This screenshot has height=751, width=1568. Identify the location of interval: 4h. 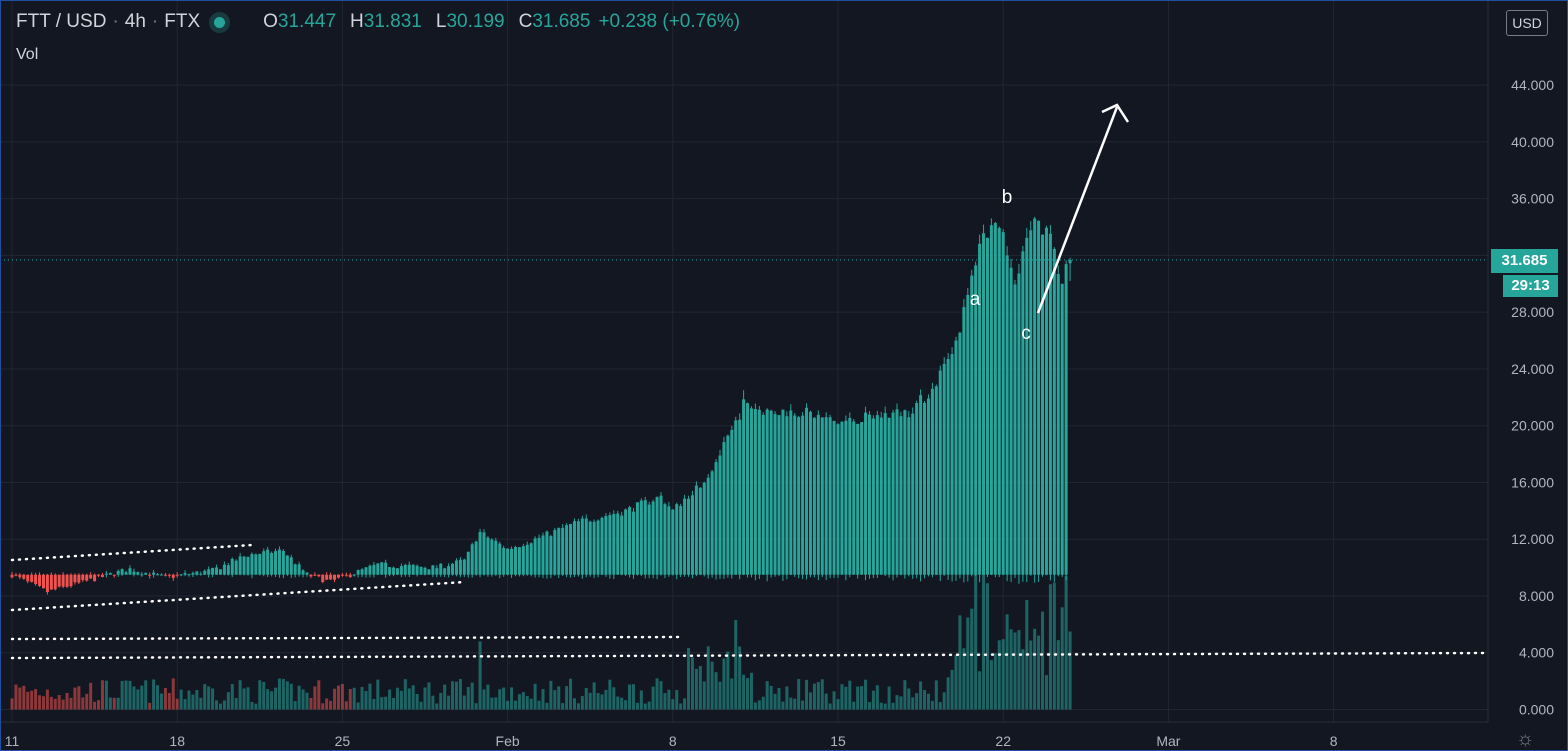
(135, 21).